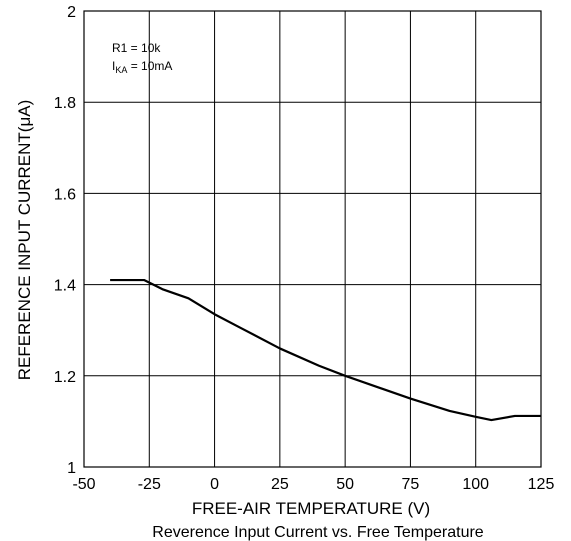 The image size is (571, 541). What do you see at coordinates (149, 484) in the screenshot?
I see `x-tick-label: -25` at bounding box center [149, 484].